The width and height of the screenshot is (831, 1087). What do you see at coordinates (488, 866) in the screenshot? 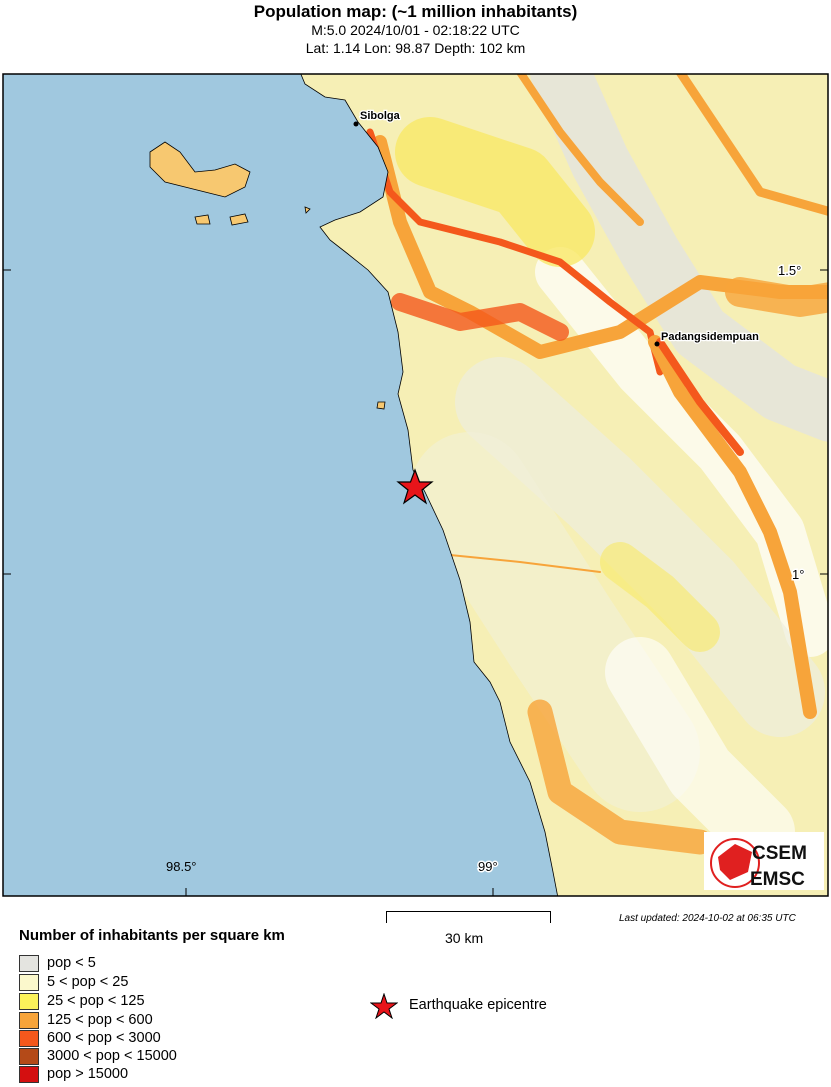
I see `lon-label-99: 99°` at bounding box center [488, 866].